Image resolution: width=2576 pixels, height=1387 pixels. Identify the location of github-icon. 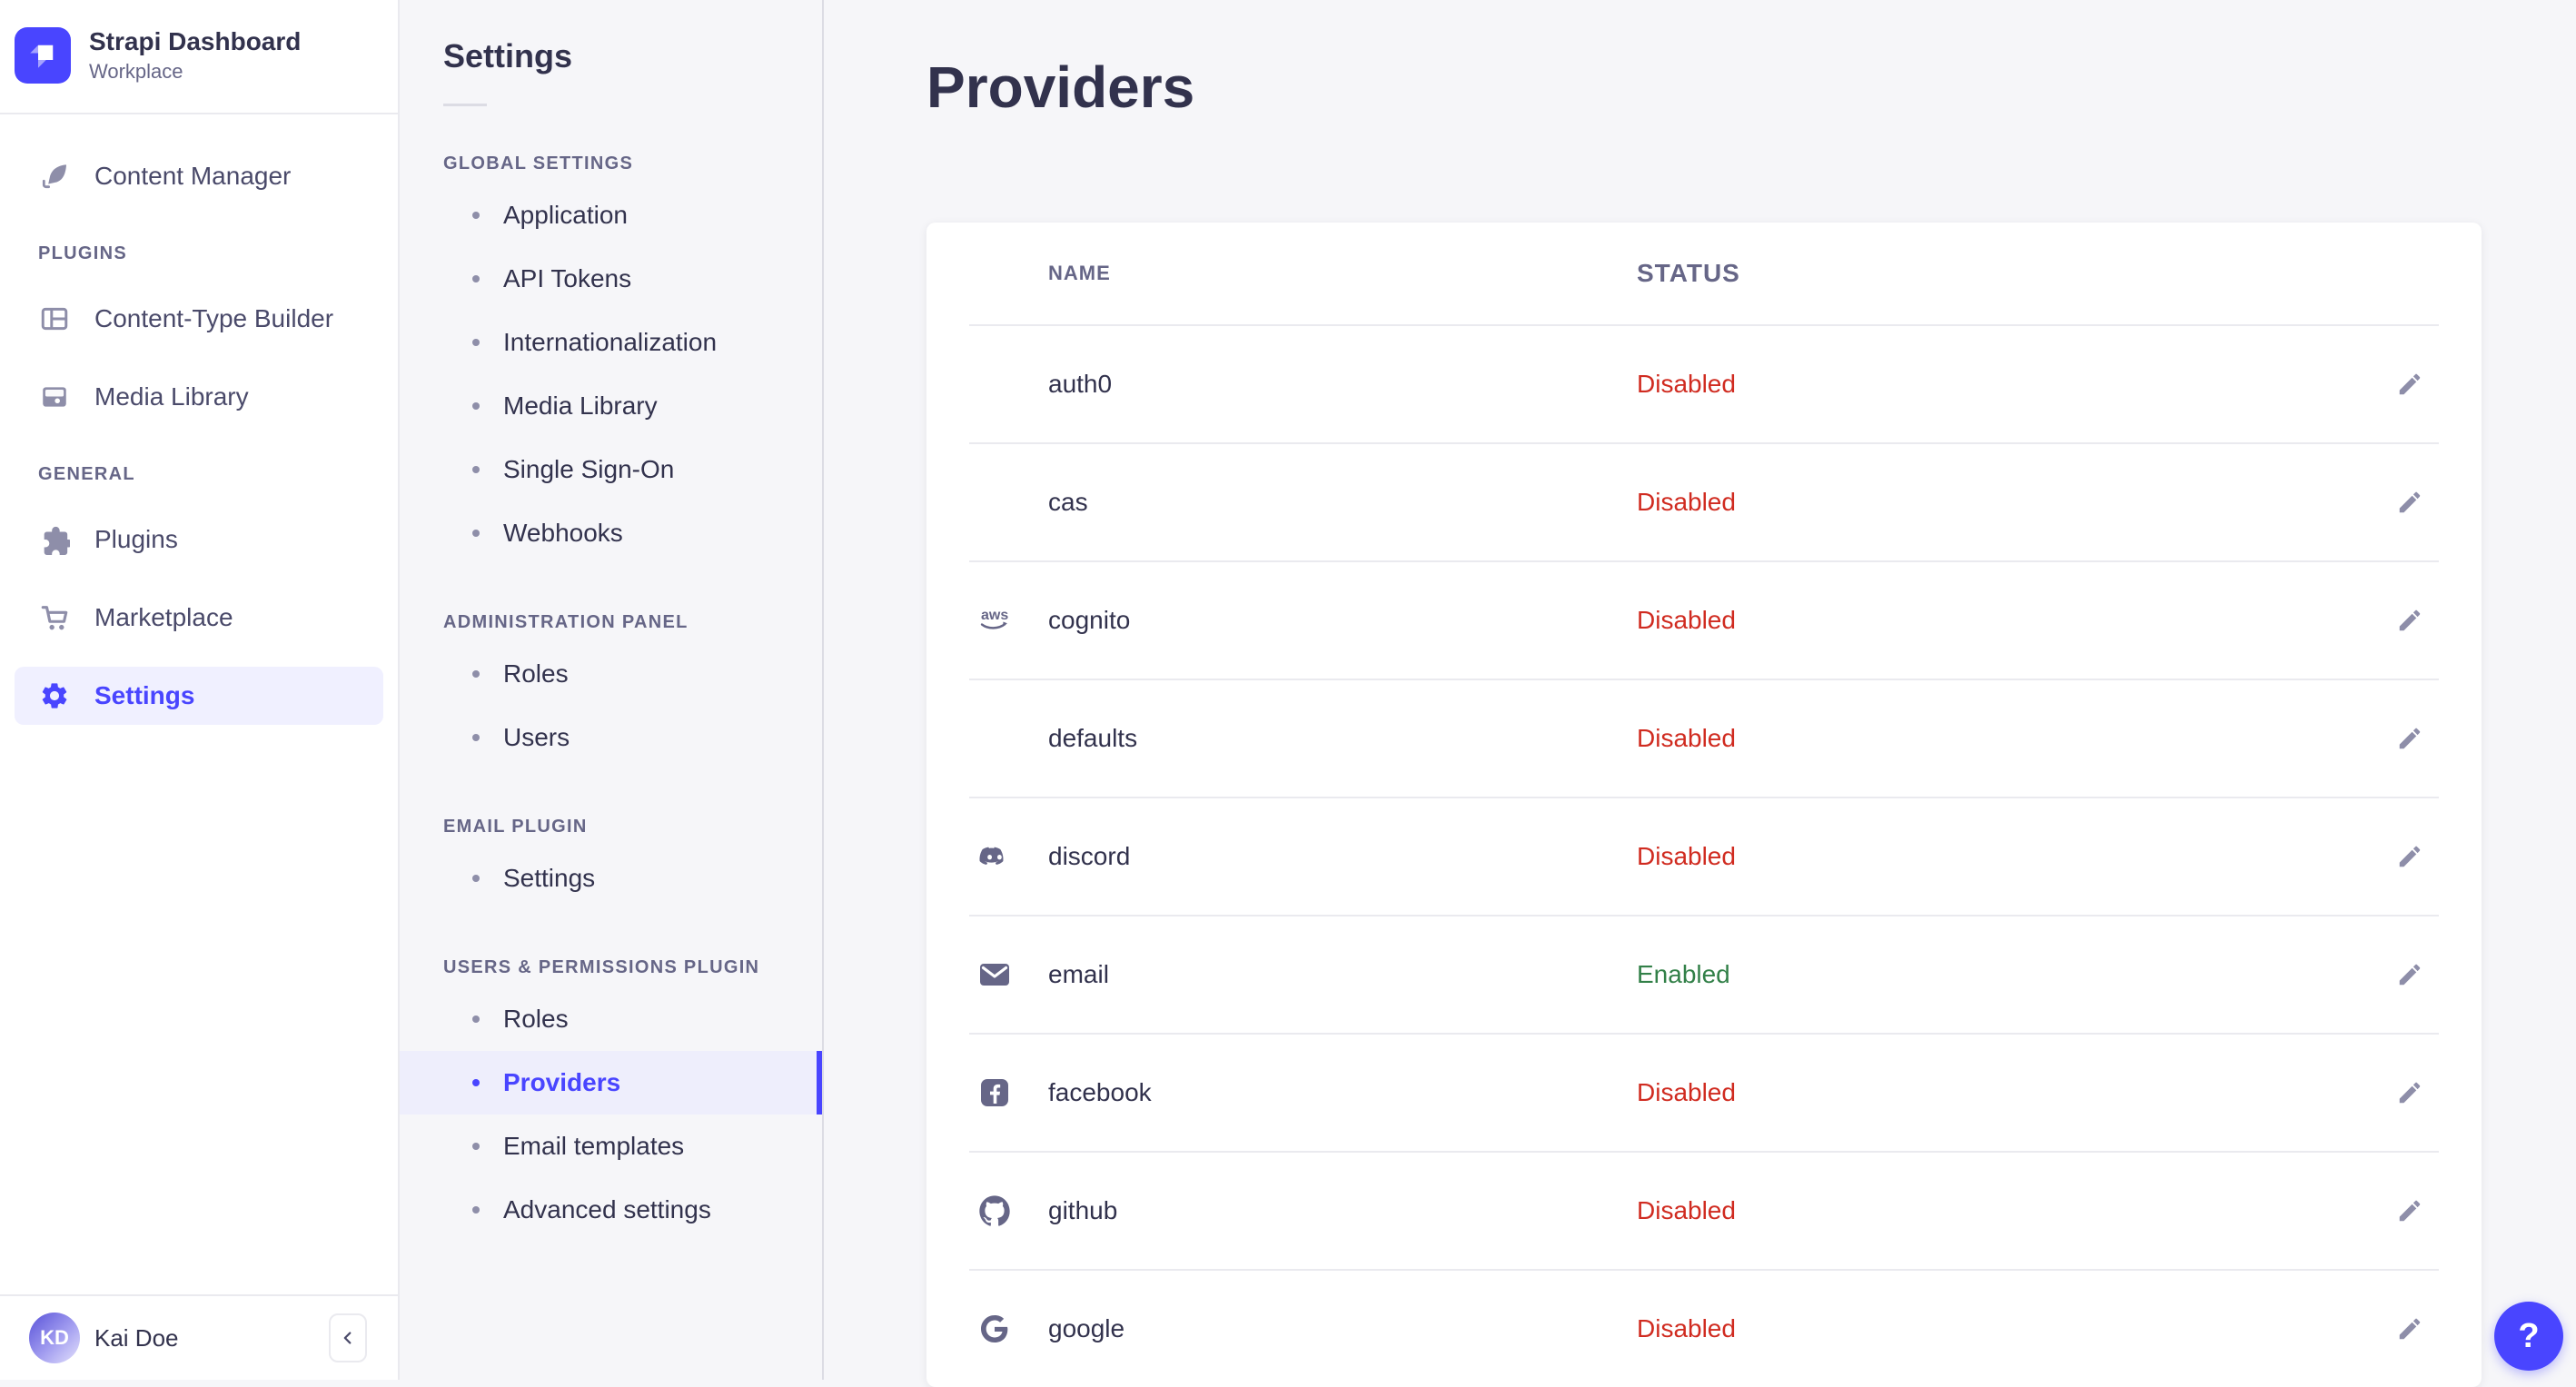
(995, 1211).